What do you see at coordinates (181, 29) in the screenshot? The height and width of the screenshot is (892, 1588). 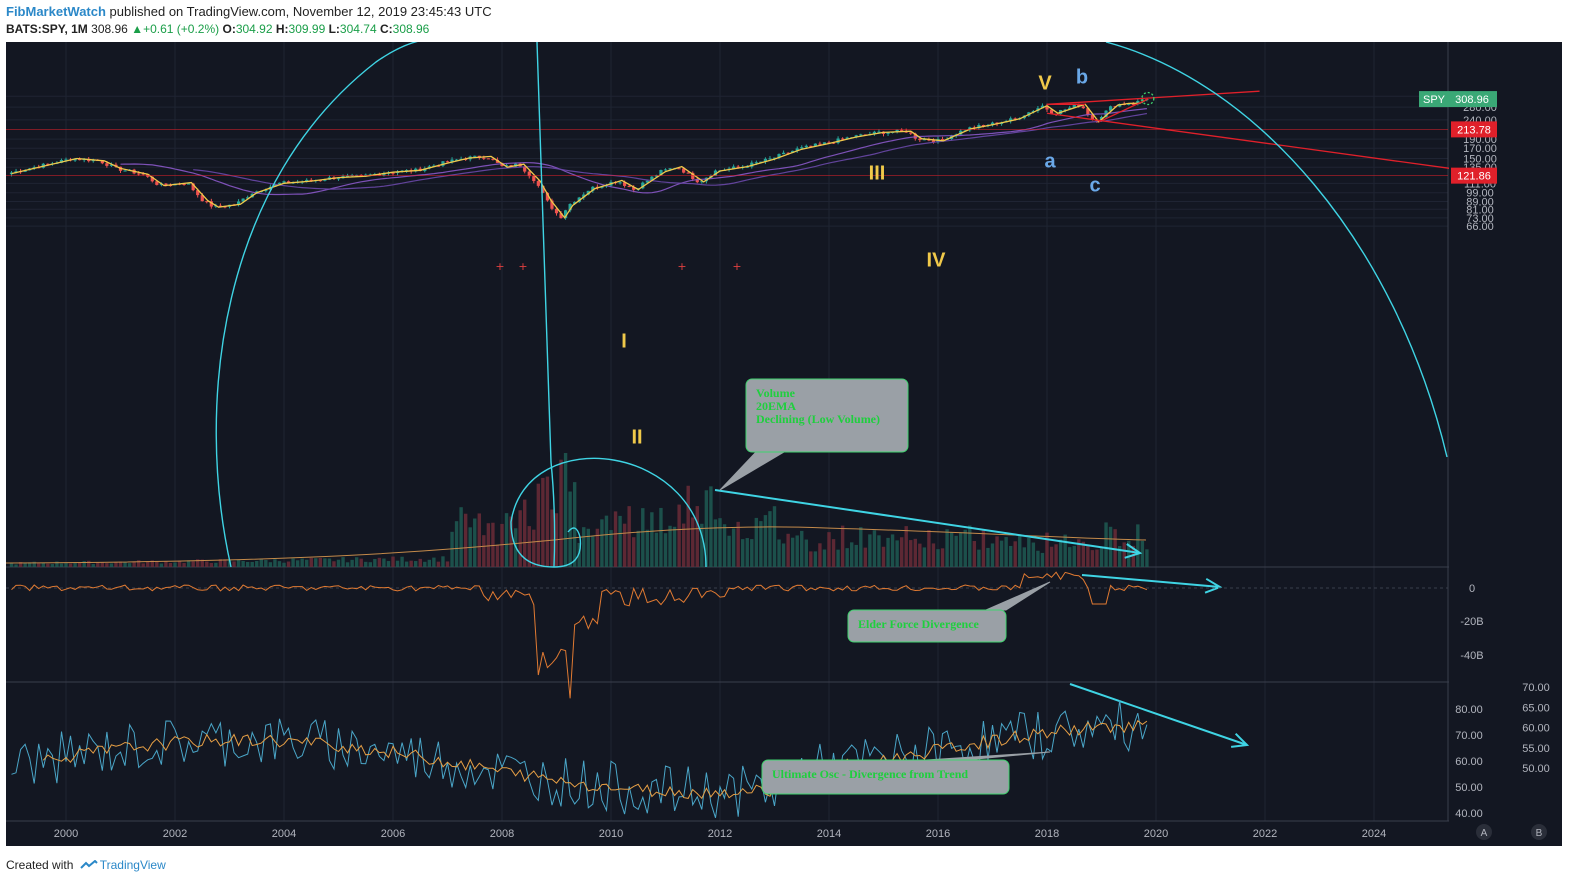 I see `price-change: +0.61 (+0.2%)` at bounding box center [181, 29].